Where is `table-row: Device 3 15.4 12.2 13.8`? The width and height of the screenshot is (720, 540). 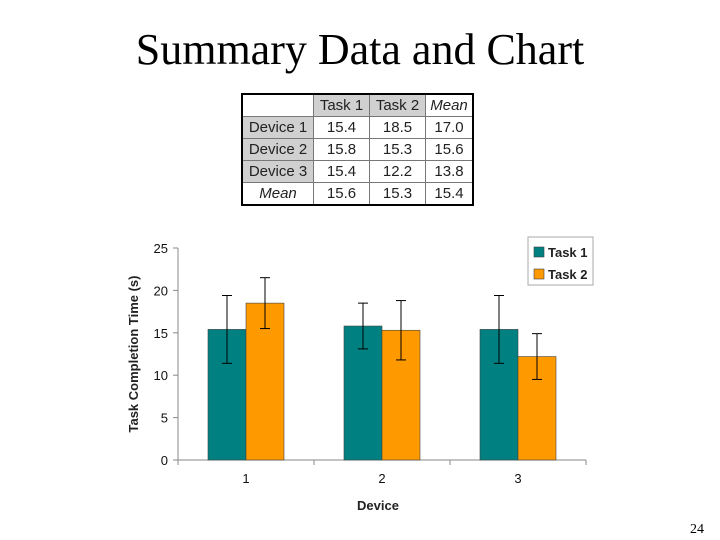 table-row: Device 3 15.4 12.2 13.8 is located at coordinates (357, 171).